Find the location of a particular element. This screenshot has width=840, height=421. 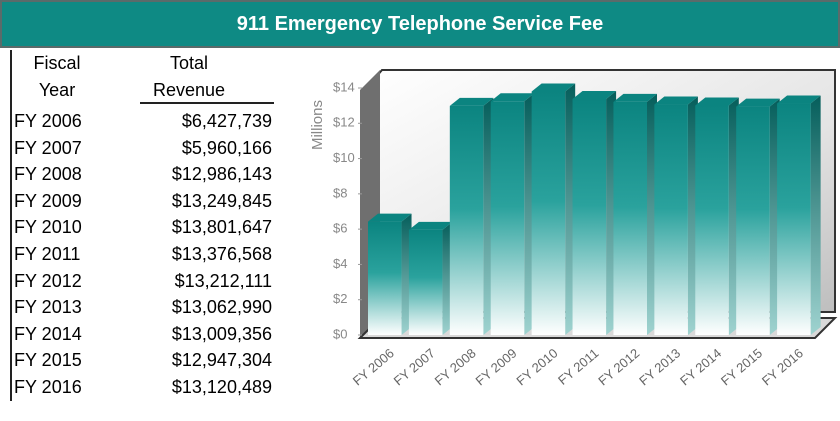

x-tick-label: FY 2014 is located at coordinates (700, 366).